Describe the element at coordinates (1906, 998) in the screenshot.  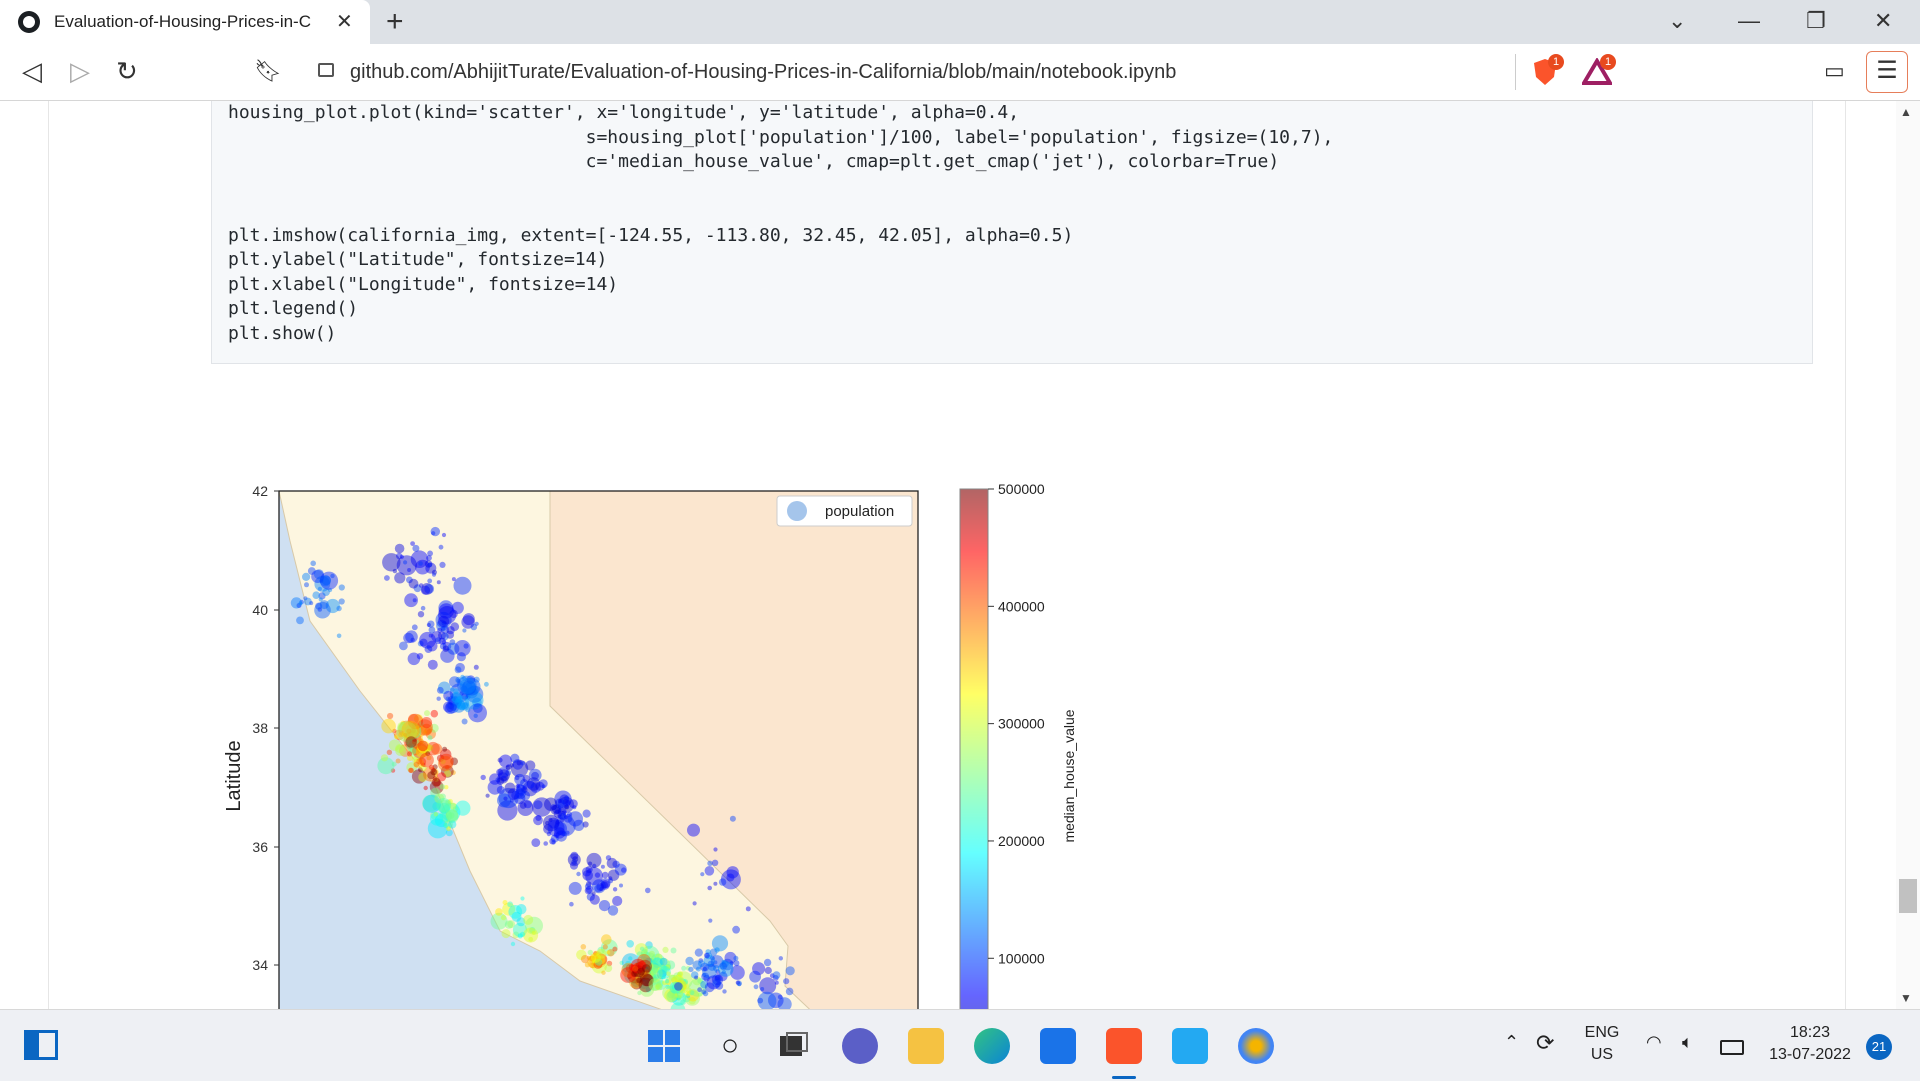
I see `scroll-down-icon: ▼` at that location.